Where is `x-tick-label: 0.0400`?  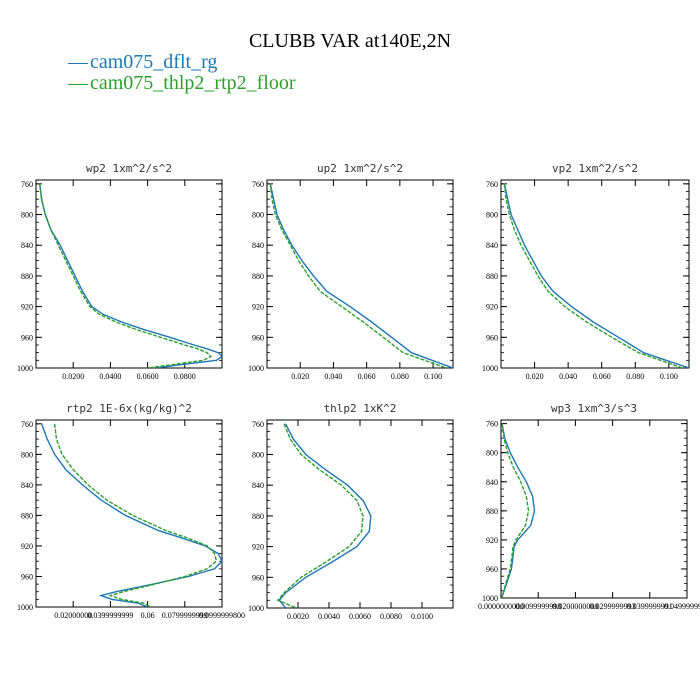 x-tick-label: 0.0400 is located at coordinates (110, 376).